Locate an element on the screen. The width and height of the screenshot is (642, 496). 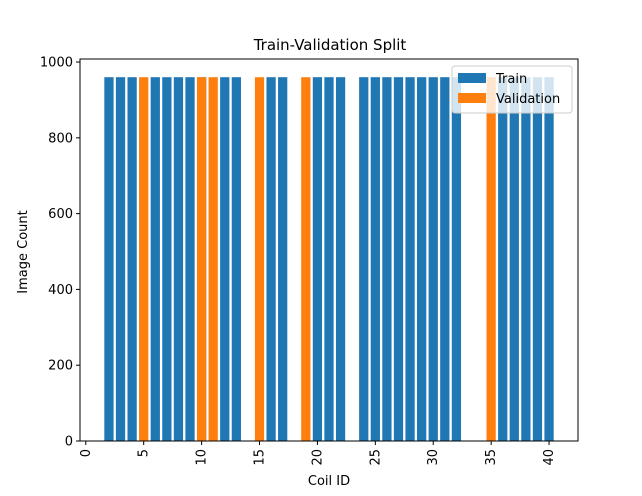
y-tick-label: 1000 is located at coordinates (56, 63).